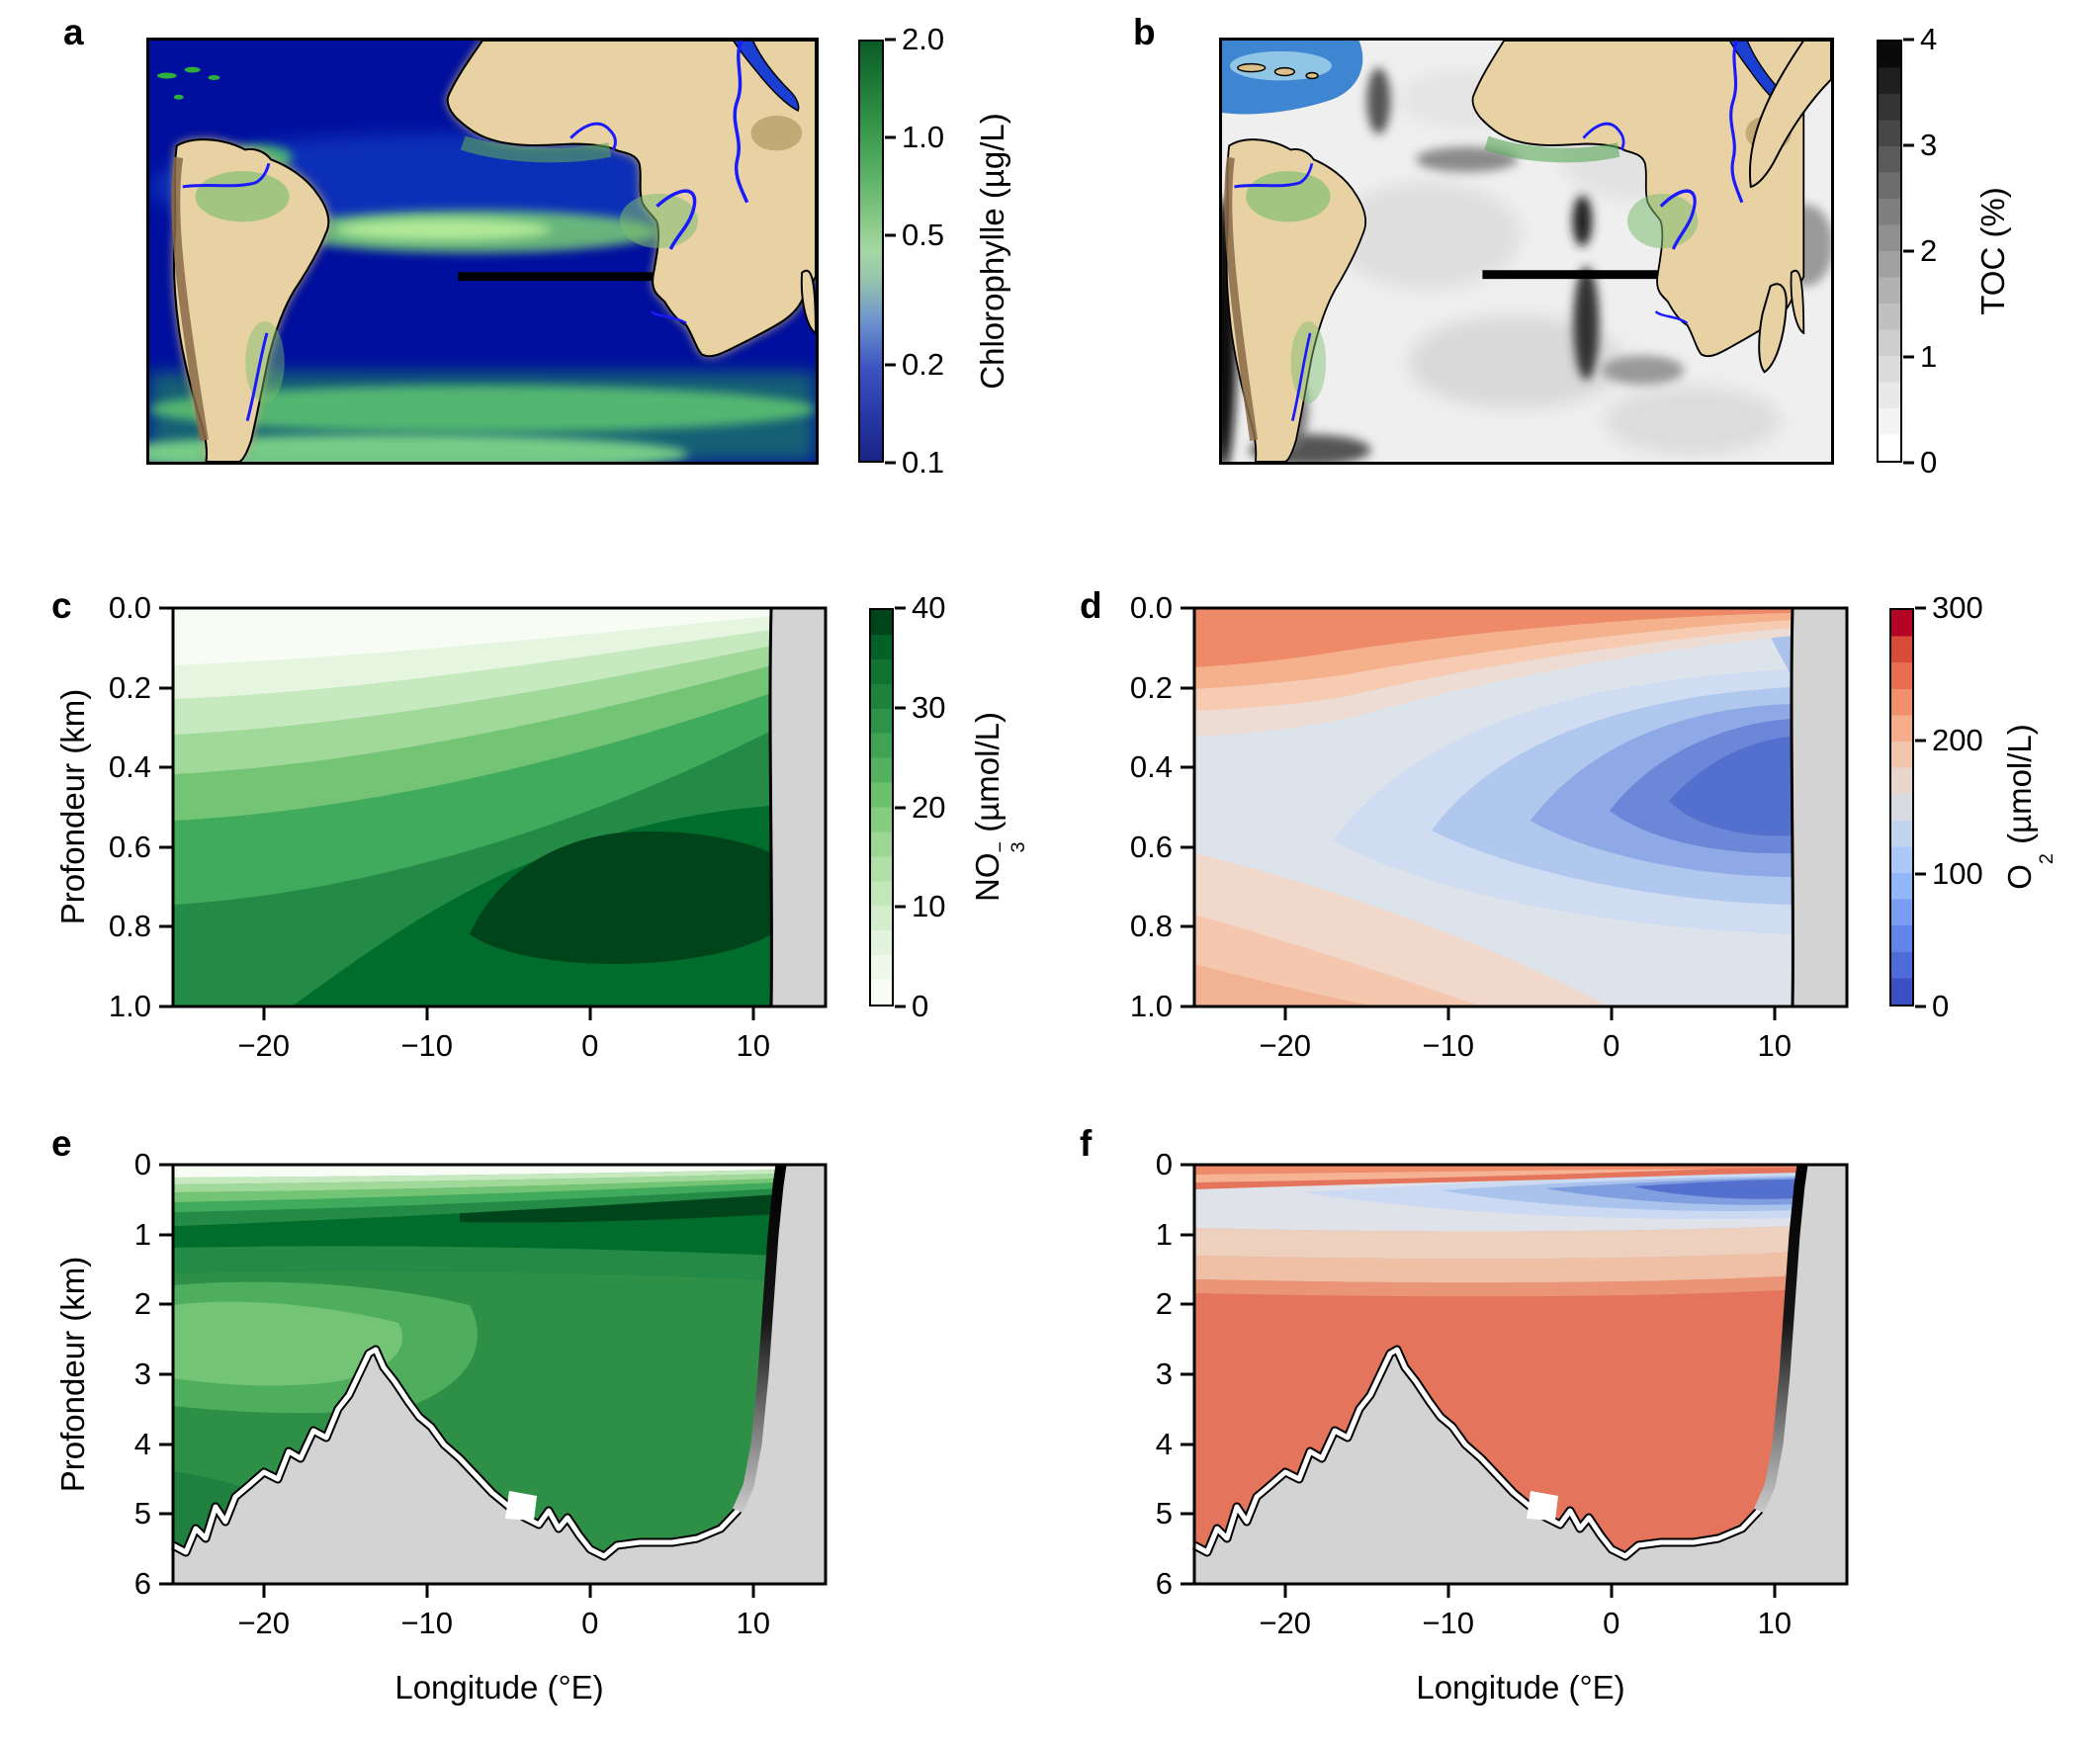 Image resolution: width=2100 pixels, height=1750 pixels. Describe the element at coordinates (242, 196) in the screenshot. I see `amazon-basin-green` at that location.